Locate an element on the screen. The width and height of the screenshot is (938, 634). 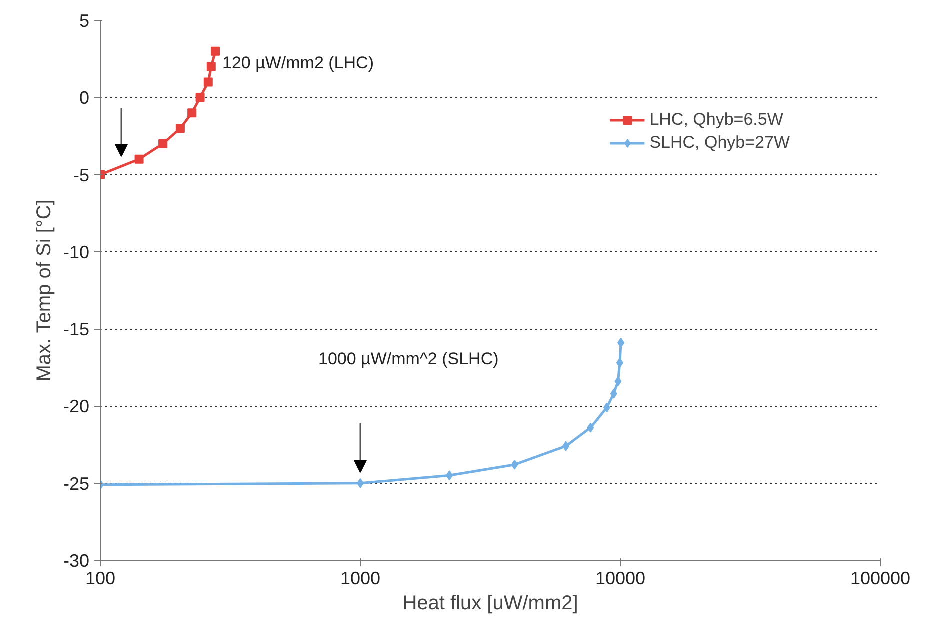
y-tick-label: -25 is located at coordinates (76, 484).